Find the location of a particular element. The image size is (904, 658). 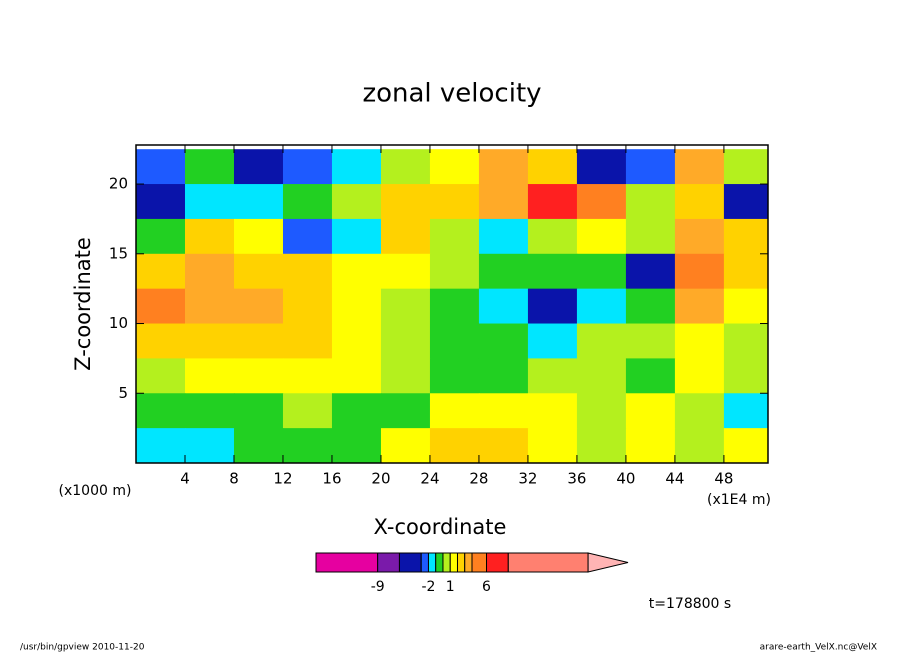

y-tick-label: 10 is located at coordinates (118, 323).